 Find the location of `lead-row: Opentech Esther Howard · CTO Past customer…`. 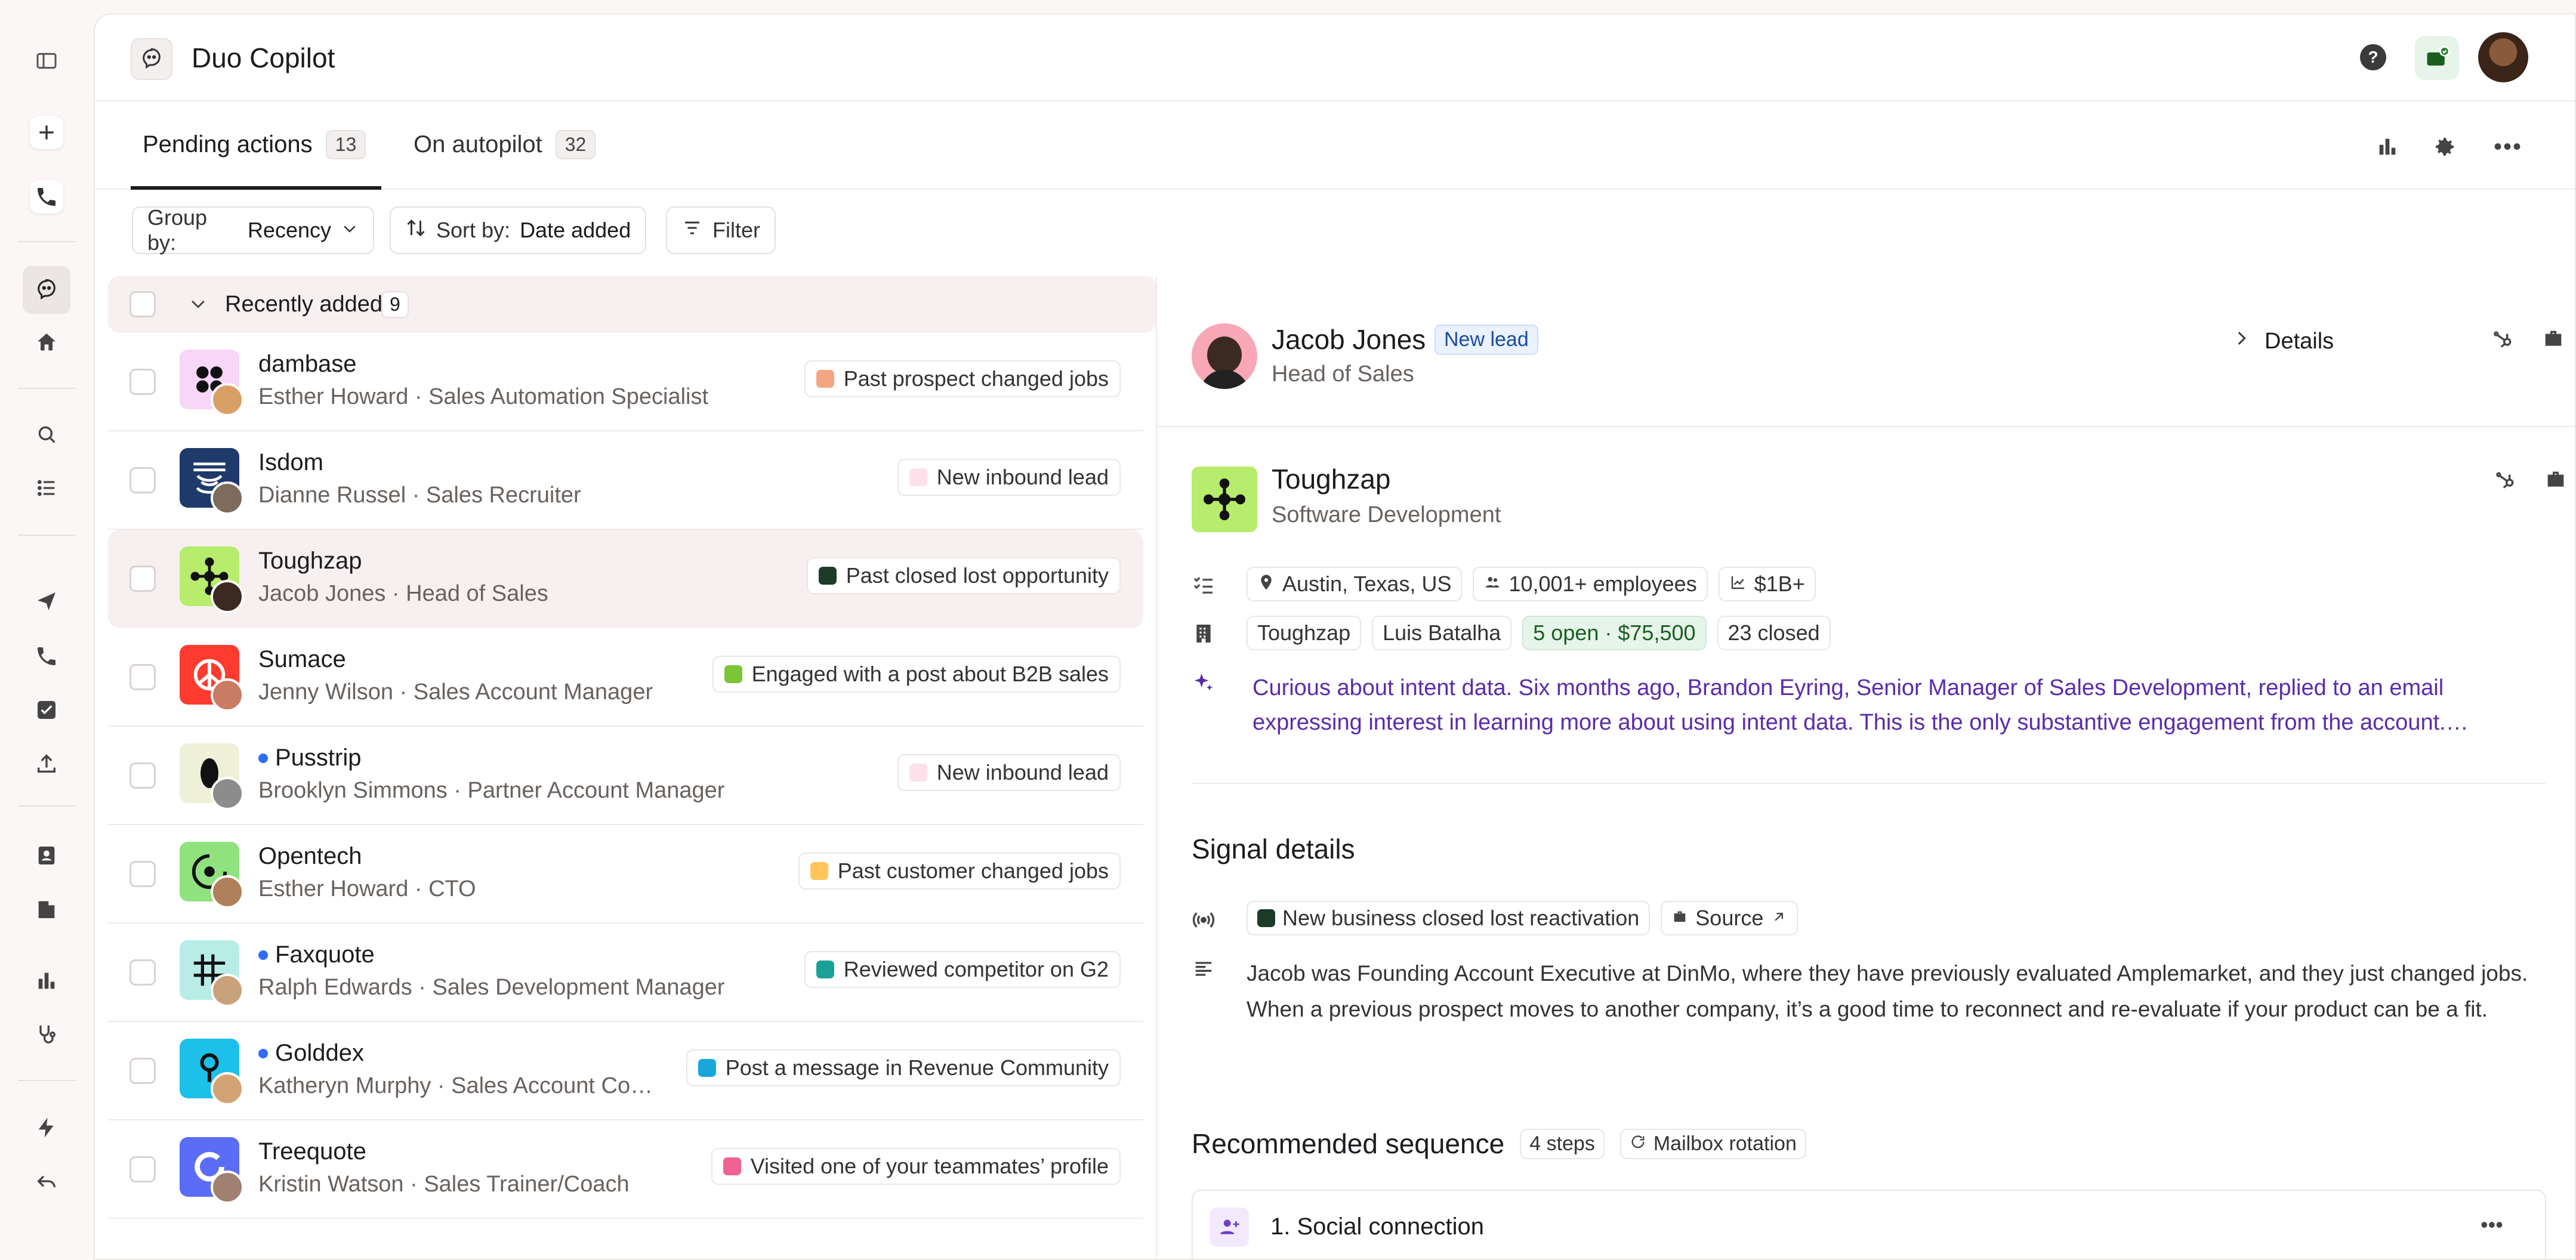

lead-row: Opentech Esther Howard · CTO Past customer… is located at coordinates (625, 874).